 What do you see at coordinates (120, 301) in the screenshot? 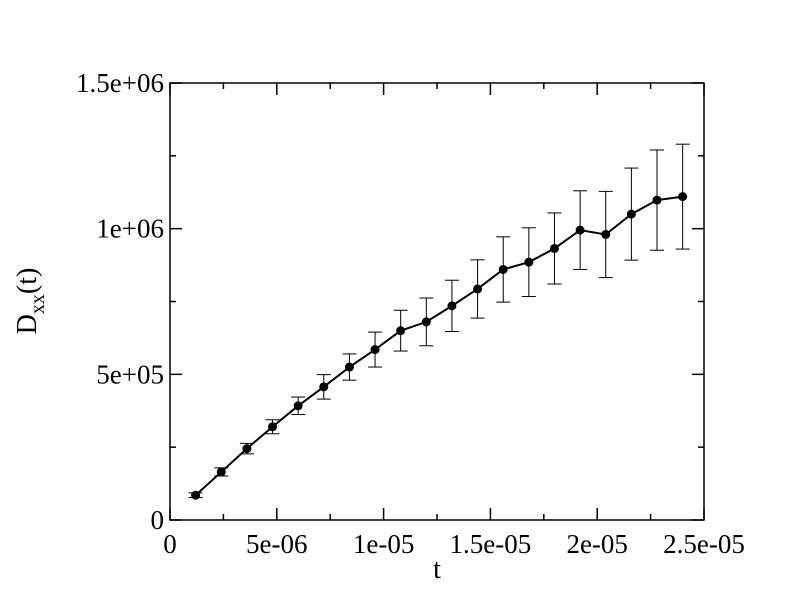
I see `y-tick-labels: 0 5e+05 1e+06 1.5e+06` at bounding box center [120, 301].